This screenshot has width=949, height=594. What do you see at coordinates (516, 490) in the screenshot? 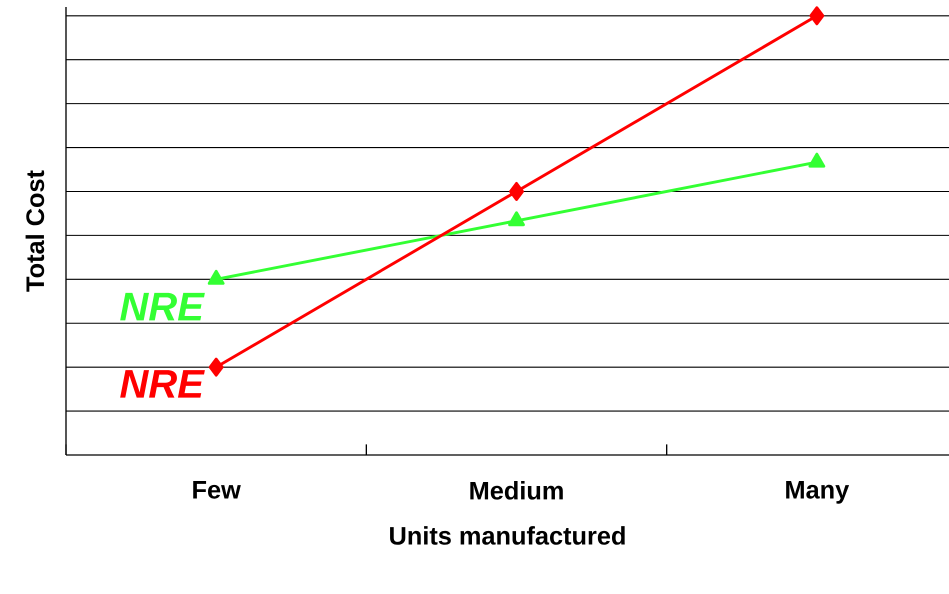
I see `x-tick-label: Medium` at bounding box center [516, 490].